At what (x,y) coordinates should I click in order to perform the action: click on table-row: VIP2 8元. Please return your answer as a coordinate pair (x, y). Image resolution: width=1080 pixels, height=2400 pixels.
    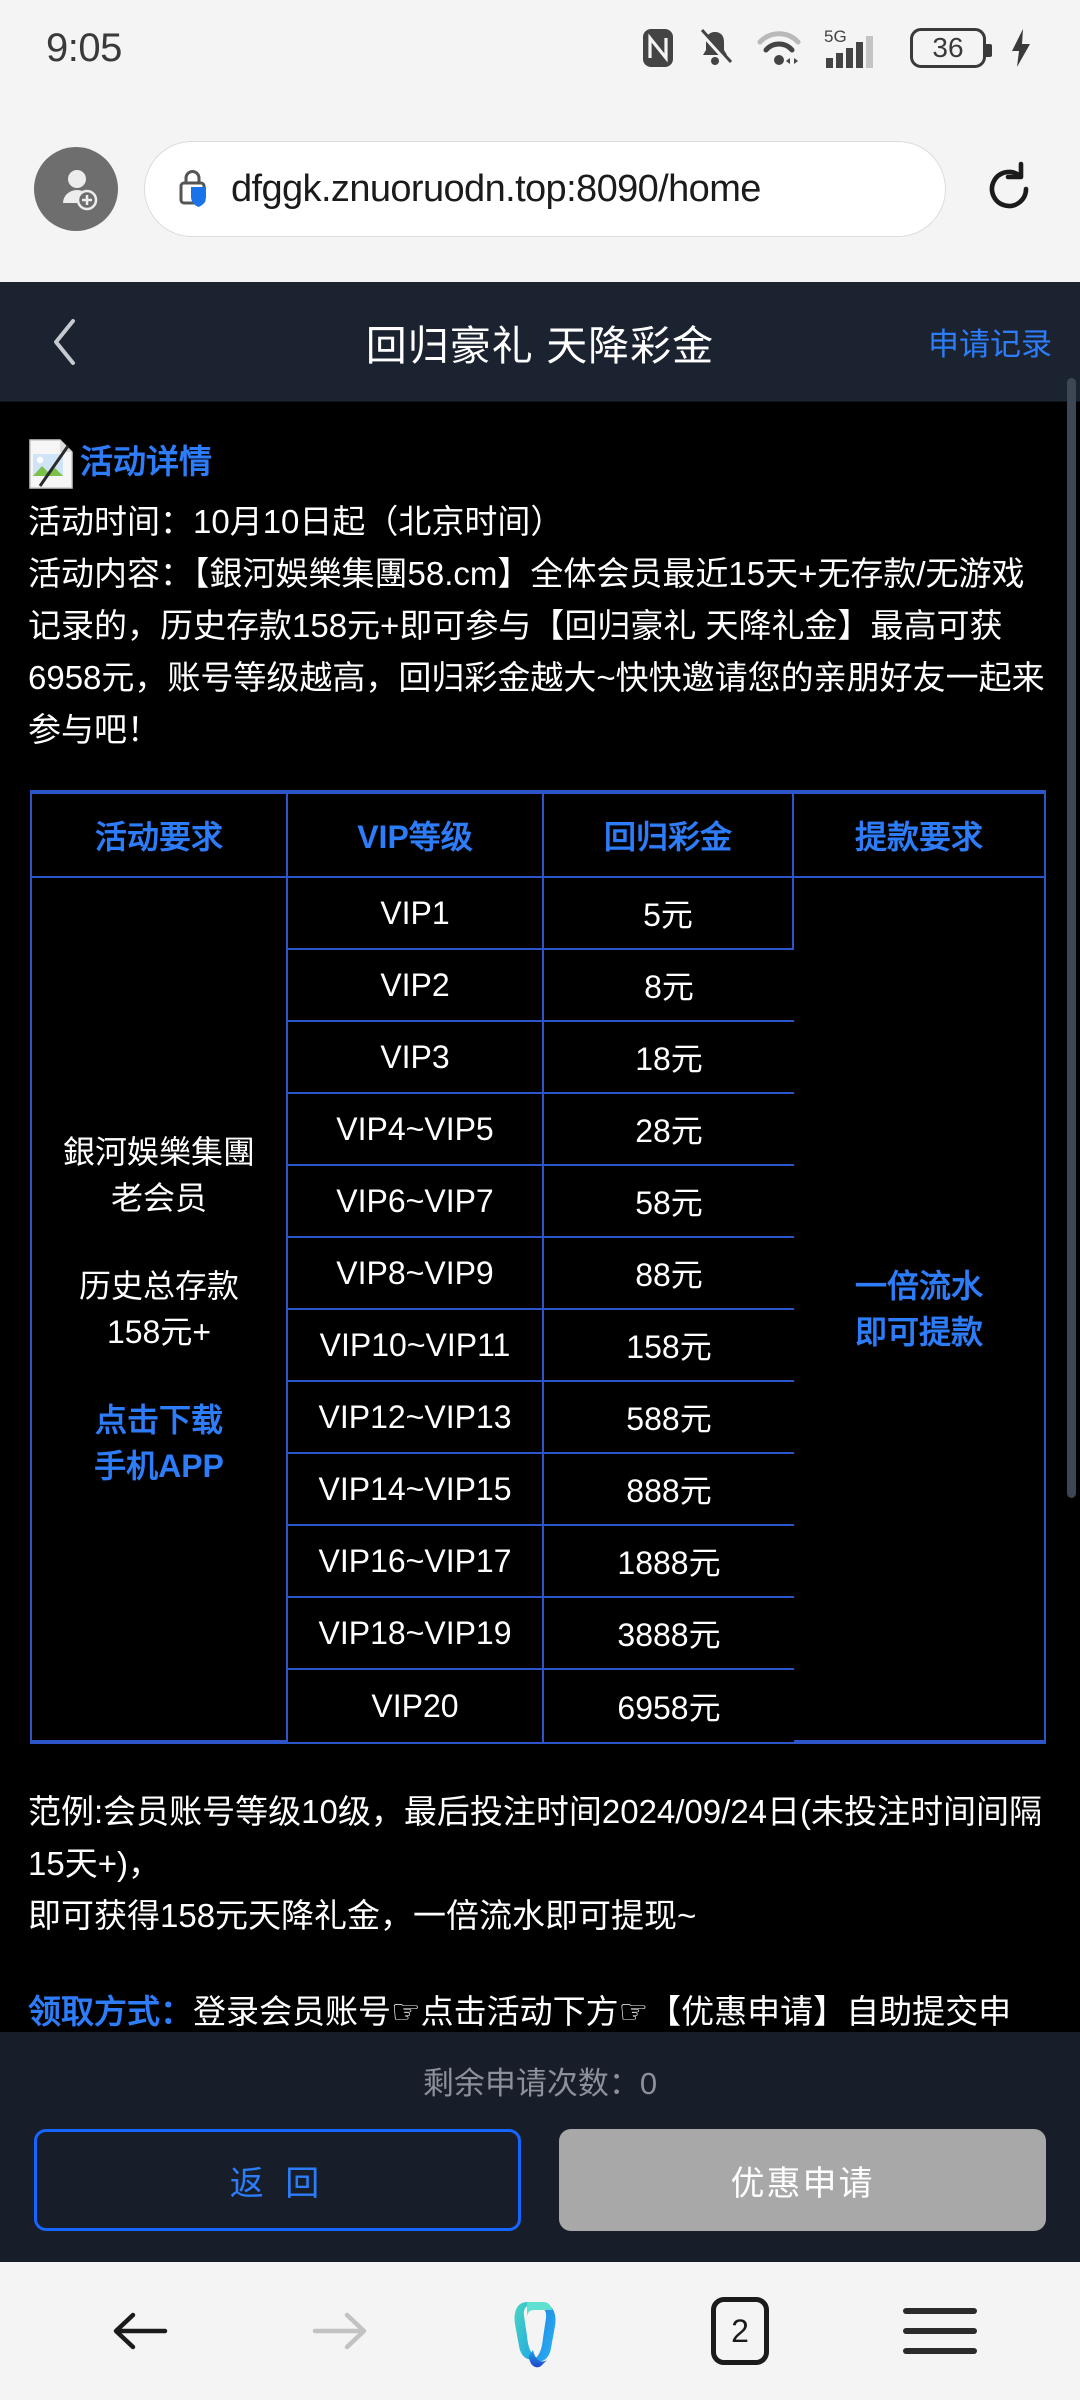
    Looking at the image, I should click on (538, 986).